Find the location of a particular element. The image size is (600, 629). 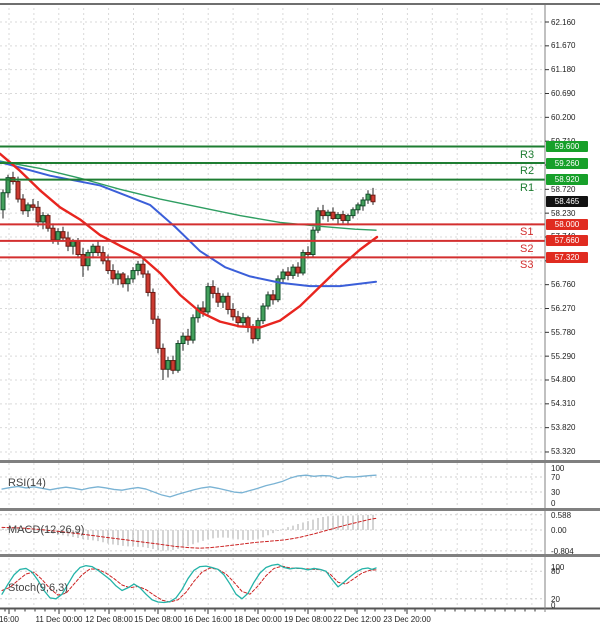

ma-mid-blue is located at coordinates (188, 224).